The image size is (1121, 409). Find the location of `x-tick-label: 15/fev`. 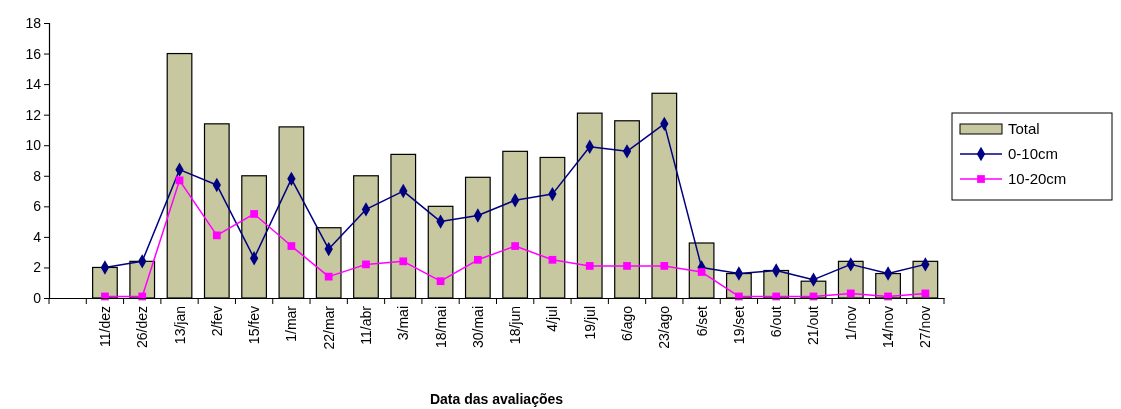

x-tick-label: 15/fev is located at coordinates (254, 325).